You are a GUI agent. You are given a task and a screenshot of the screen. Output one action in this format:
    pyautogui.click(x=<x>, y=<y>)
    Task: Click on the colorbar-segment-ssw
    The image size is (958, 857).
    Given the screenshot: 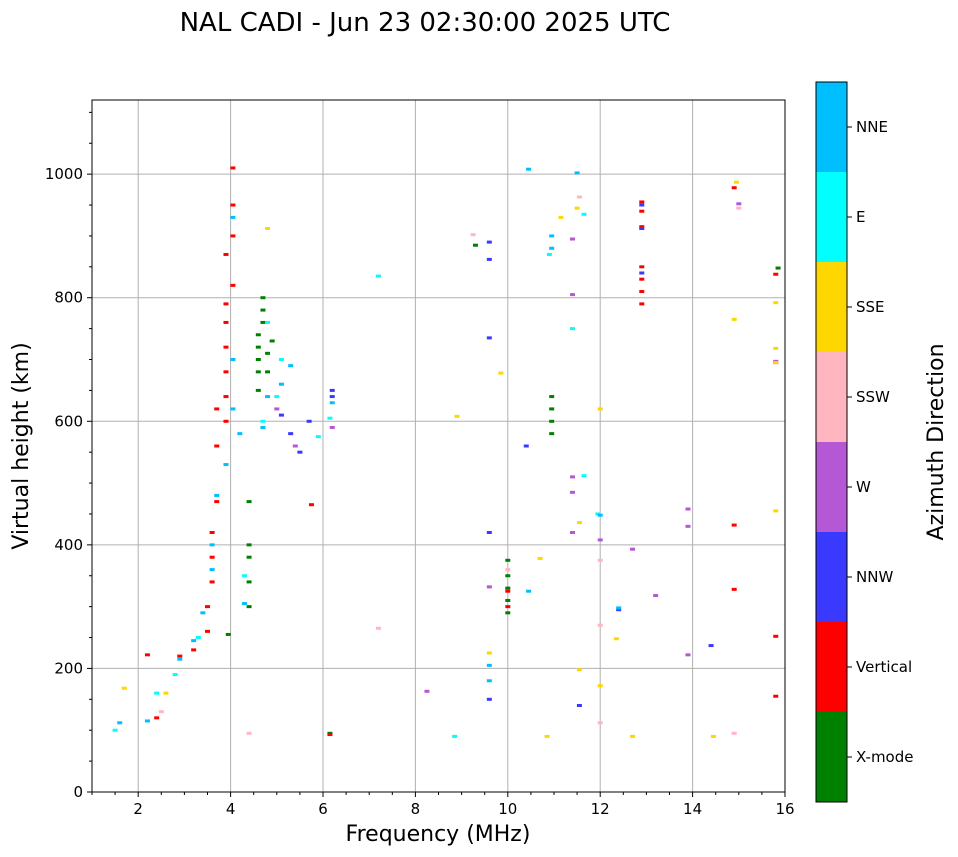 What is the action you would take?
    pyautogui.click(x=831, y=397)
    